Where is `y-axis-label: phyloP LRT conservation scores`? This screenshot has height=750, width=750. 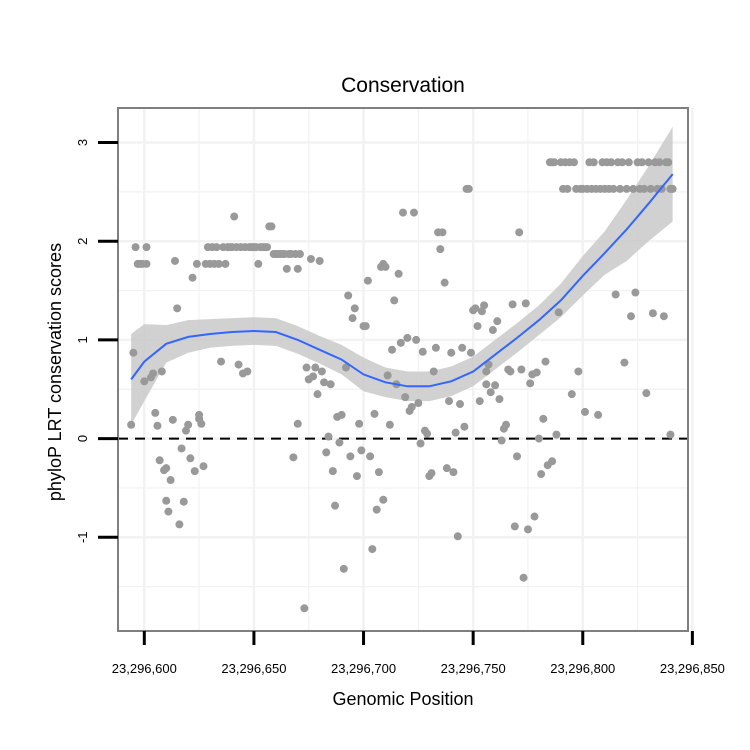
y-axis-label: phyloP LRT conservation scores is located at coordinates (55, 372).